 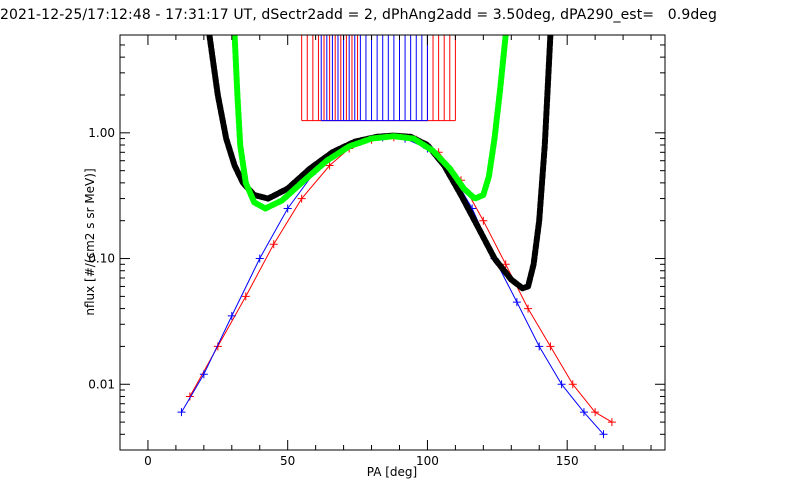 I want to click on x-tick-label: 100, so click(x=427, y=461).